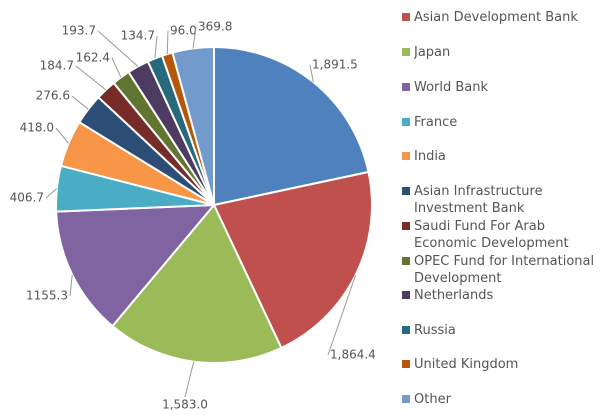 This screenshot has width=602, height=415. I want to click on legend-item: Netherlands, so click(501, 295).